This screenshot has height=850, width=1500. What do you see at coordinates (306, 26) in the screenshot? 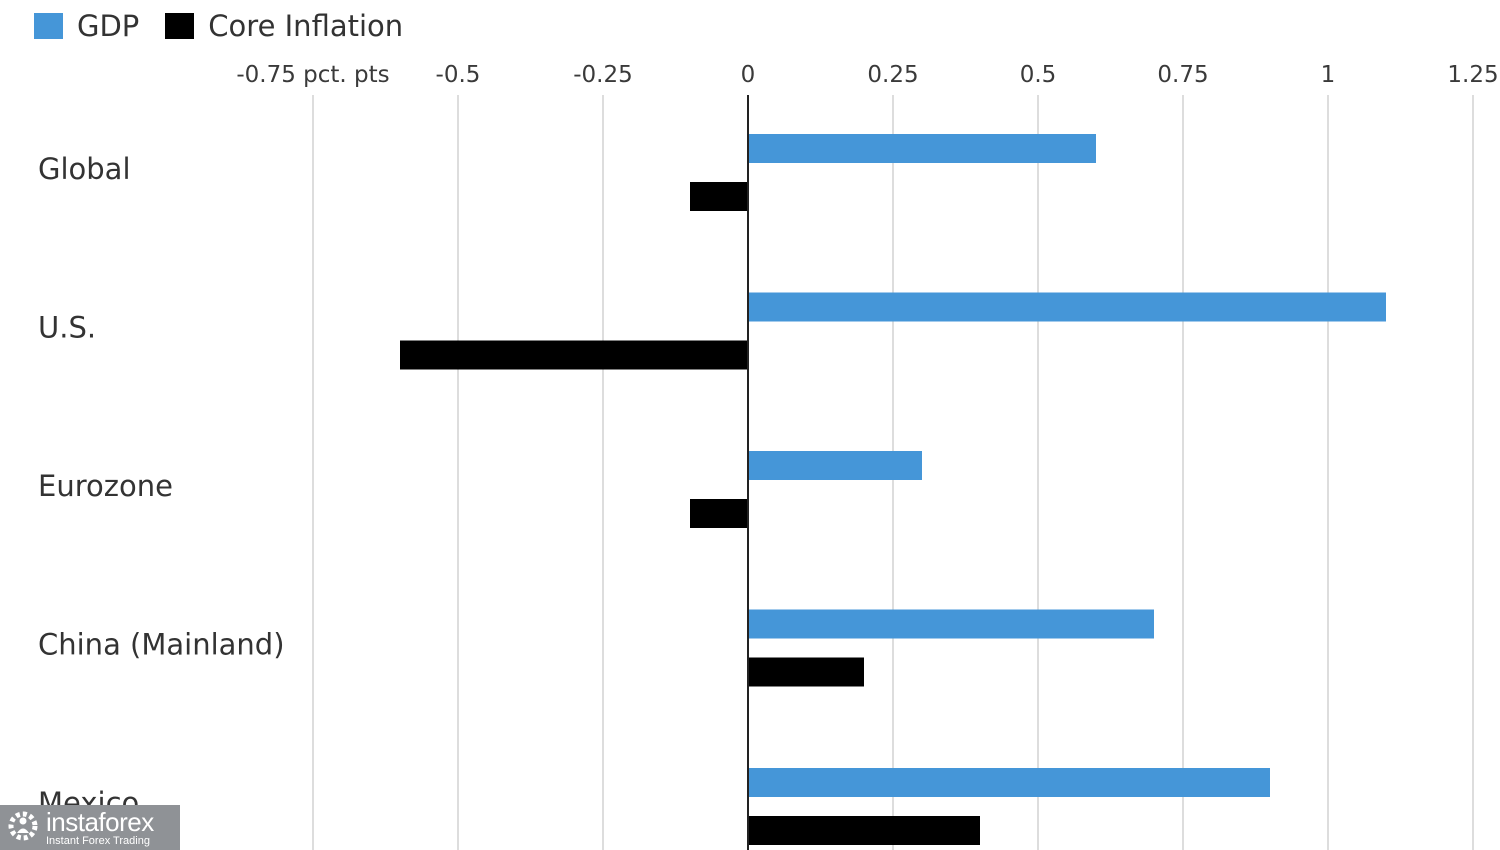
I see `legend-label-core-inflation: Core Inflation` at bounding box center [306, 26].